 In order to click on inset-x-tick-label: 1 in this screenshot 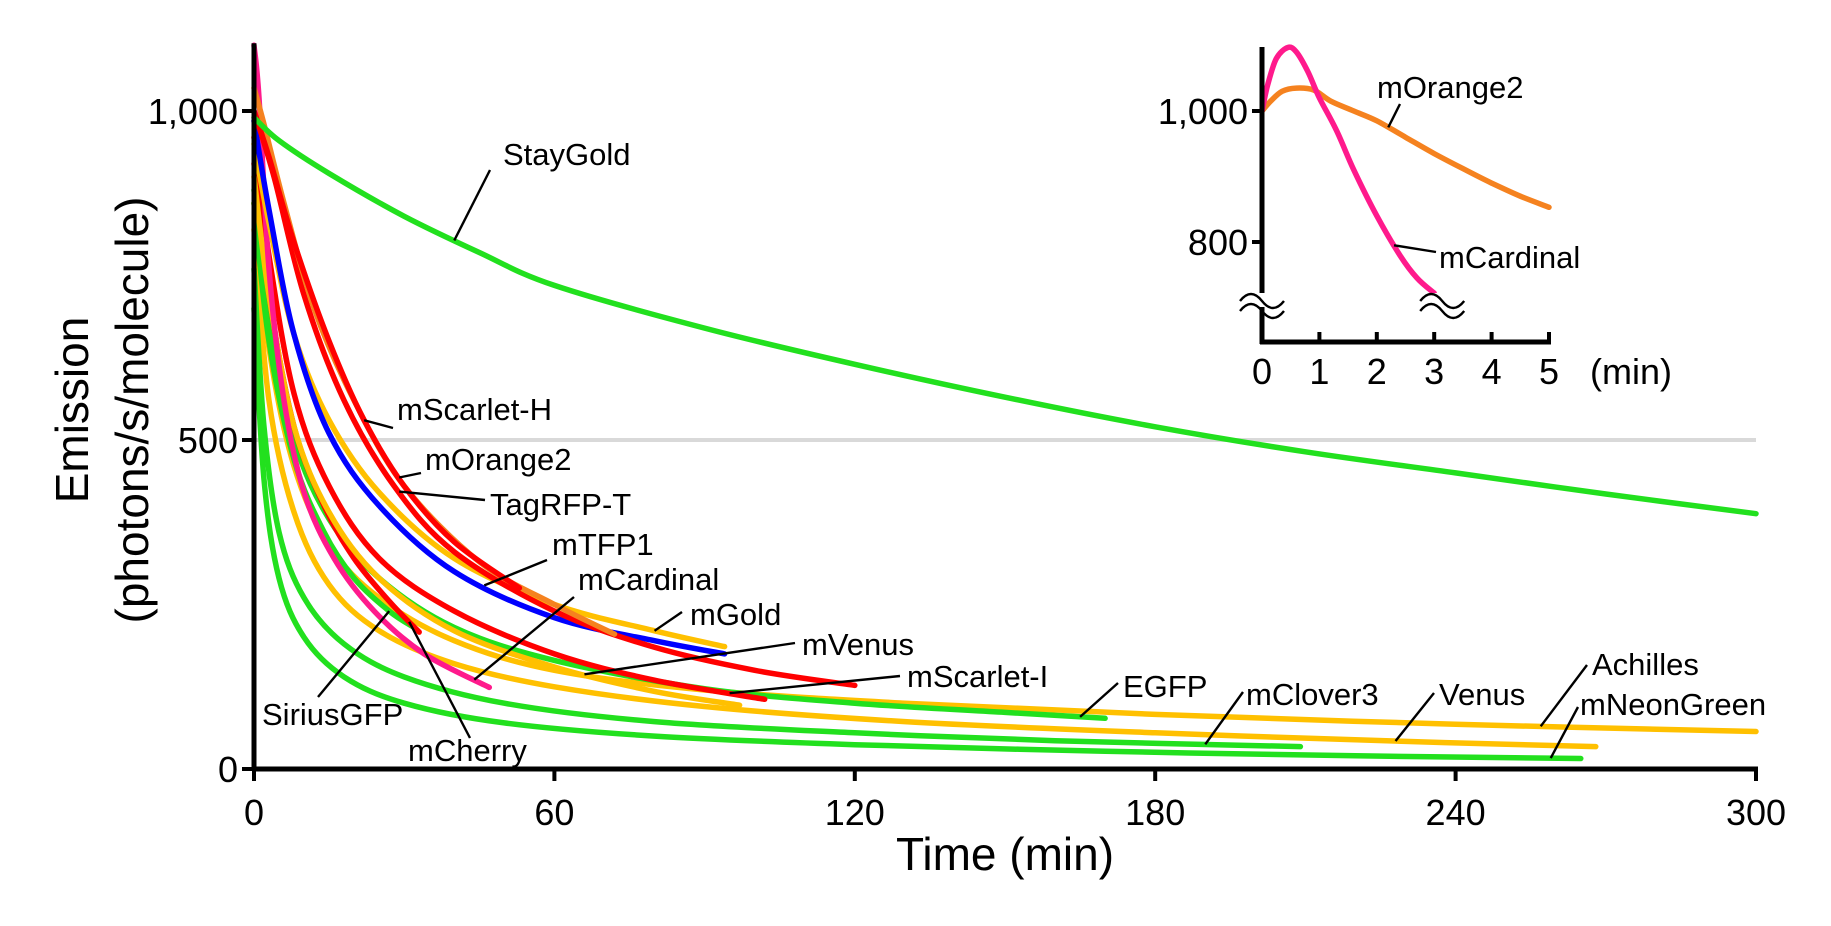, I will do `click(1319, 371)`.